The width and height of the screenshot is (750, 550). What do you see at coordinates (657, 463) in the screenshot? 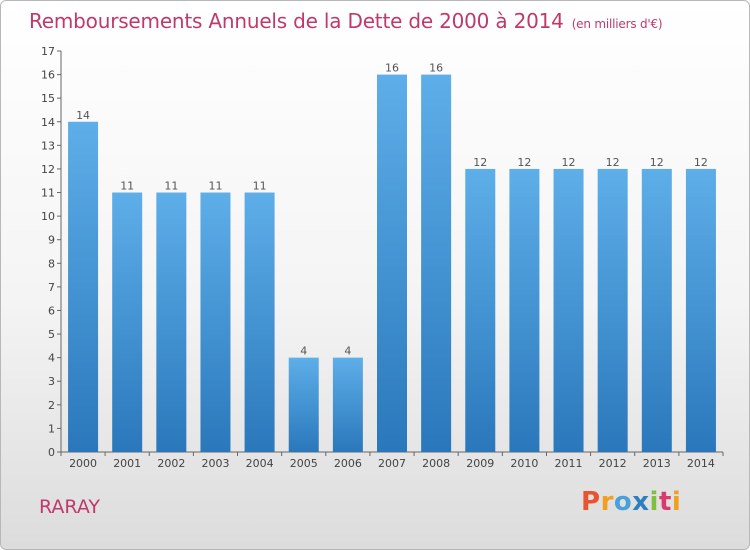
I see `x-tick-label: 2013` at bounding box center [657, 463].